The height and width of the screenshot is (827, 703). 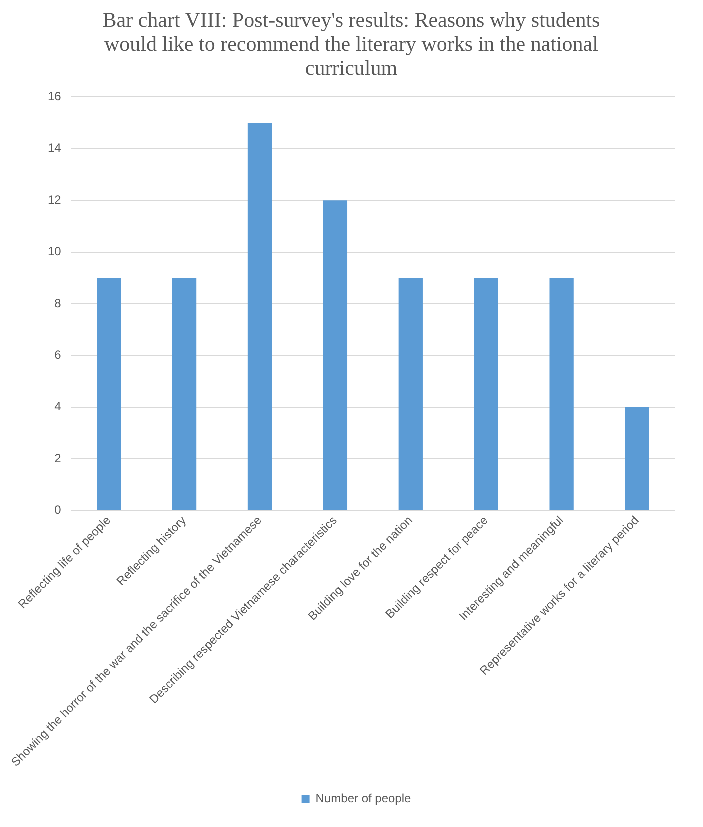 What do you see at coordinates (58, 303) in the screenshot?
I see `y-tick-label: 8` at bounding box center [58, 303].